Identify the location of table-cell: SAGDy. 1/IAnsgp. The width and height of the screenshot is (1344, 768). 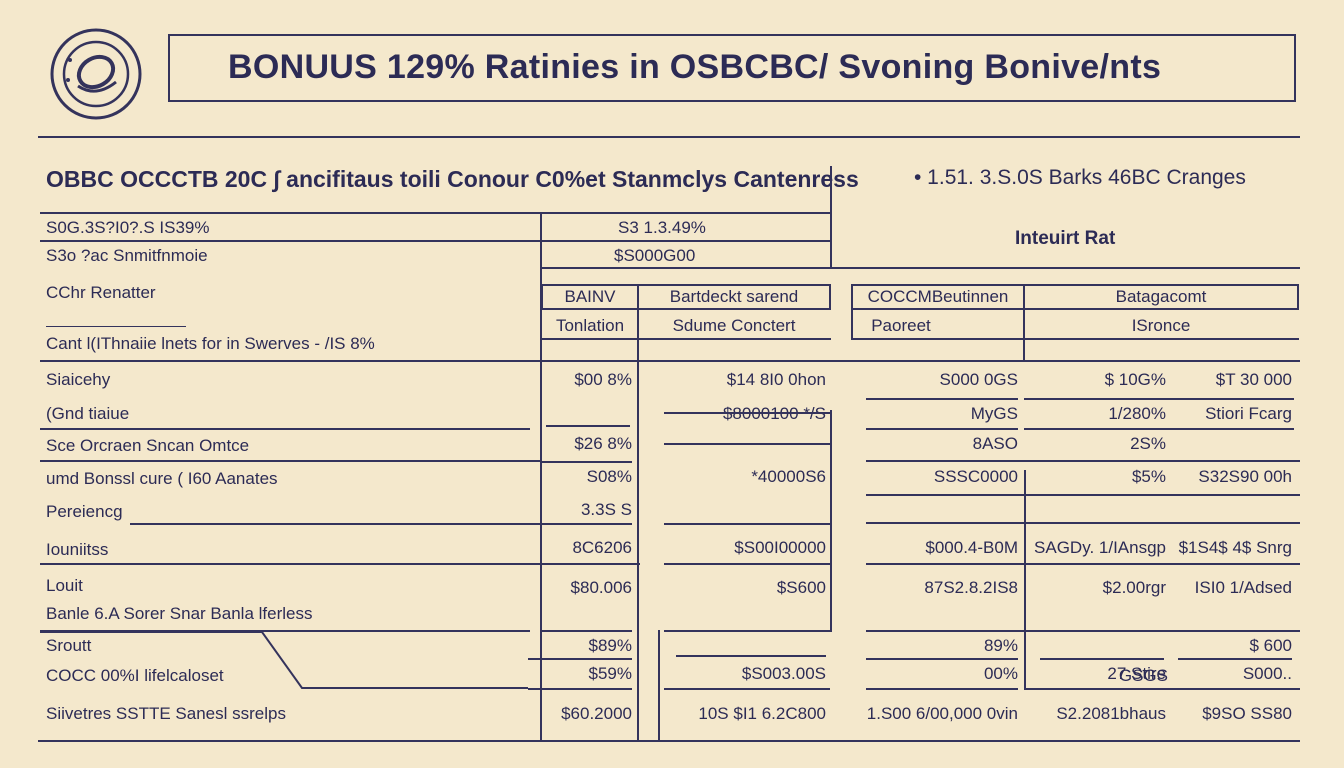
(1100, 547).